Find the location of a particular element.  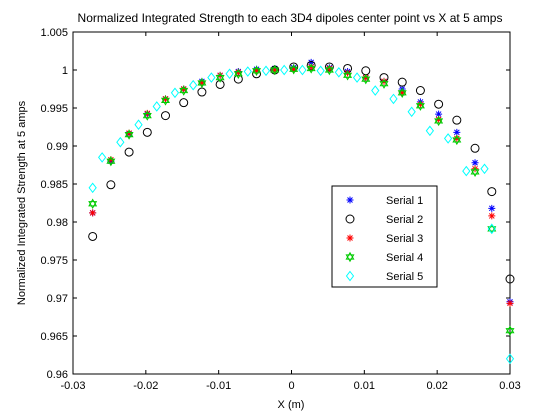

y-tick-label: 0.98 is located at coordinates (57, 223).